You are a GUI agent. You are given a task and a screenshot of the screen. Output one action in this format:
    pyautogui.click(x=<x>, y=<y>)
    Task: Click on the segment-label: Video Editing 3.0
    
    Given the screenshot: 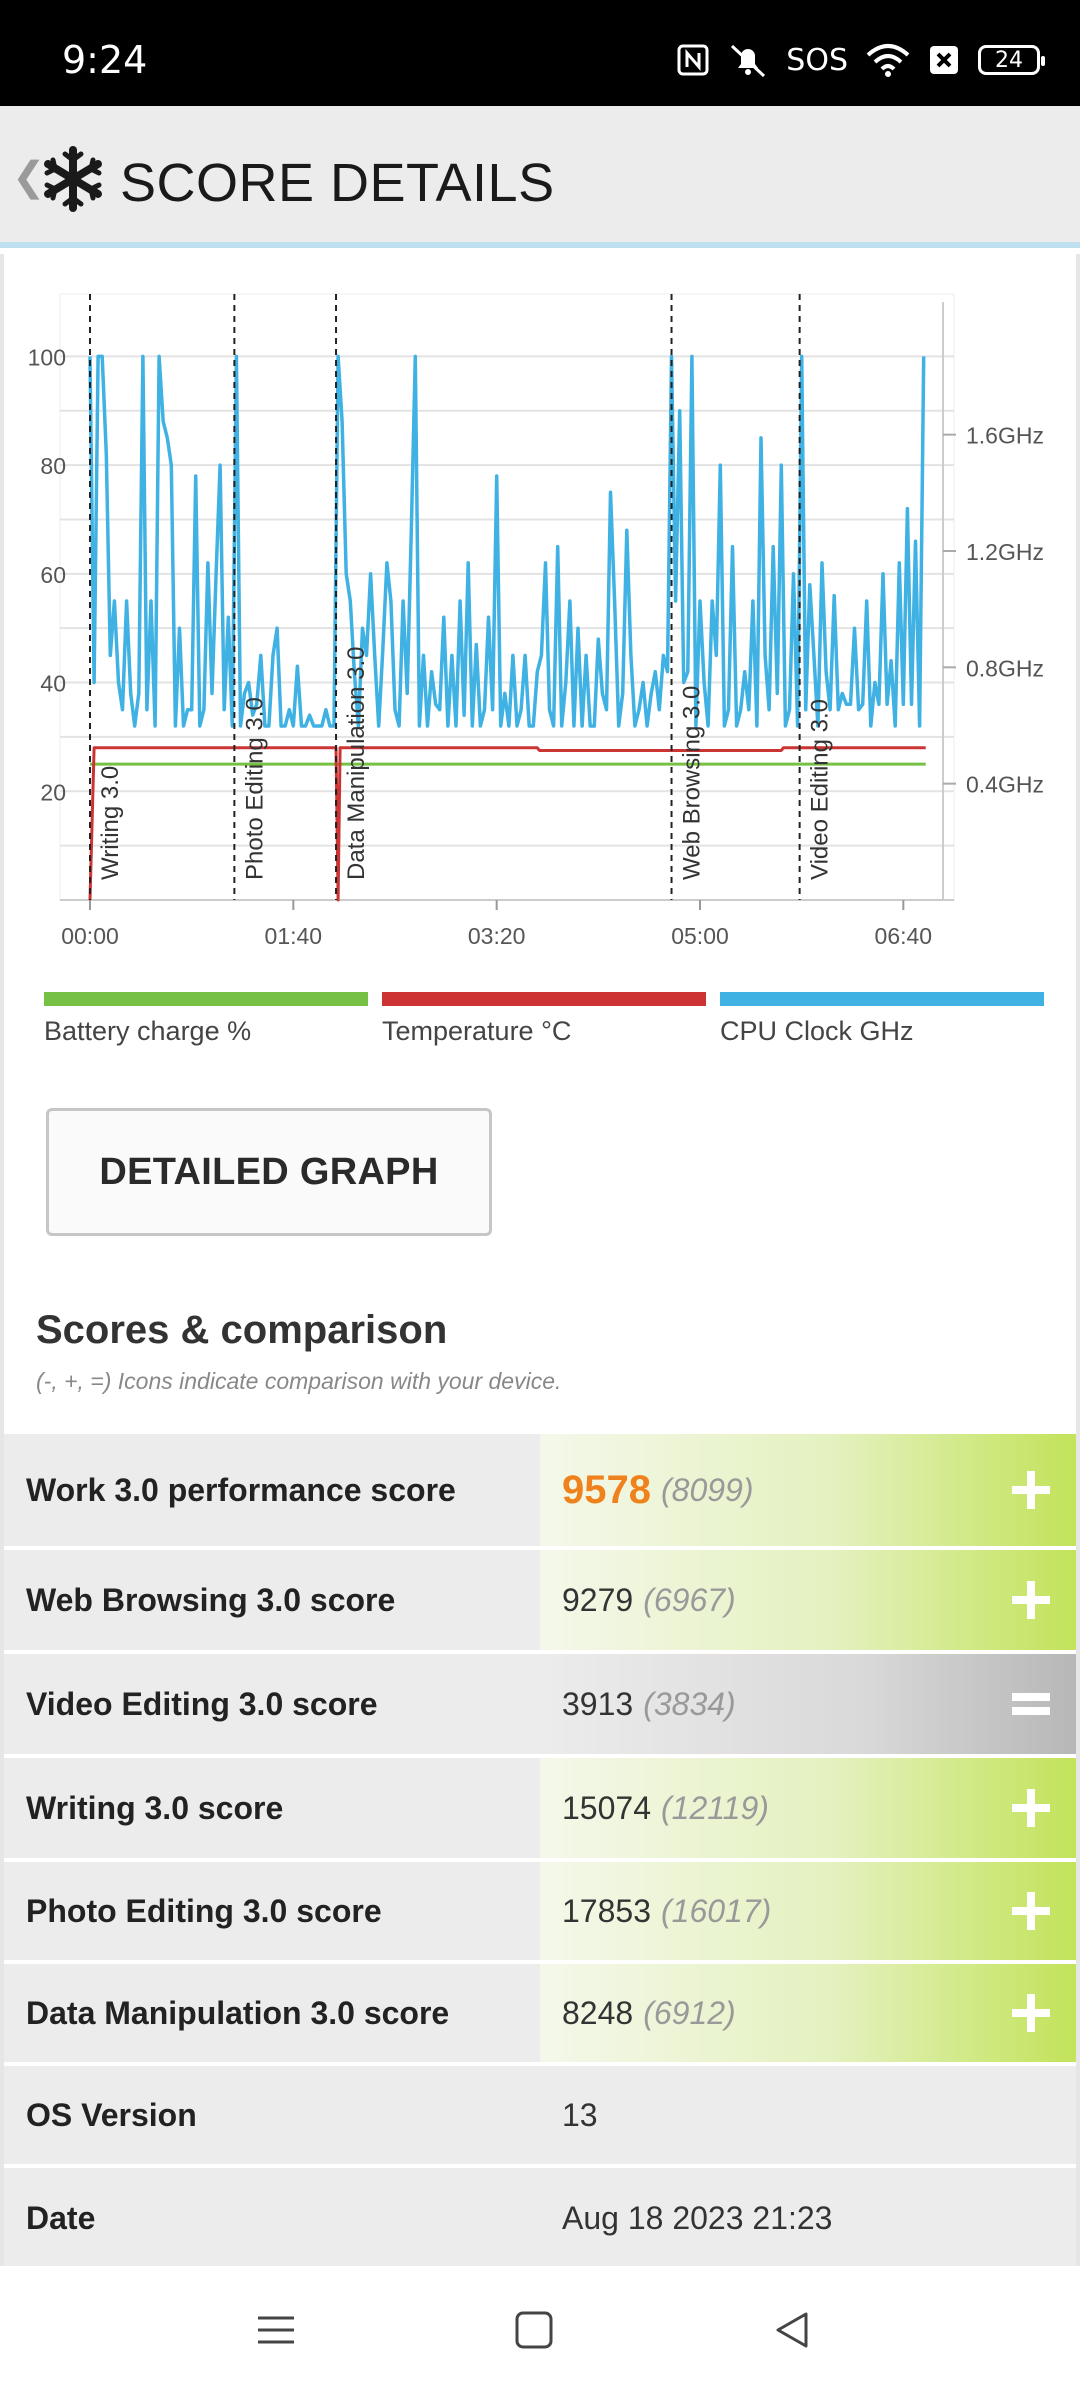 What is the action you would take?
    pyautogui.click(x=820, y=789)
    